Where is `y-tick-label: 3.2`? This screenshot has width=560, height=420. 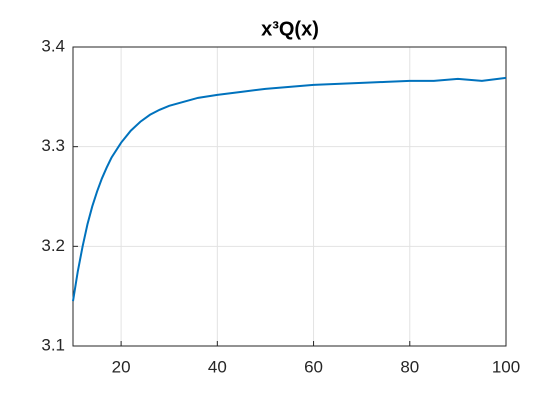
y-tick-label: 3.2 is located at coordinates (53, 245).